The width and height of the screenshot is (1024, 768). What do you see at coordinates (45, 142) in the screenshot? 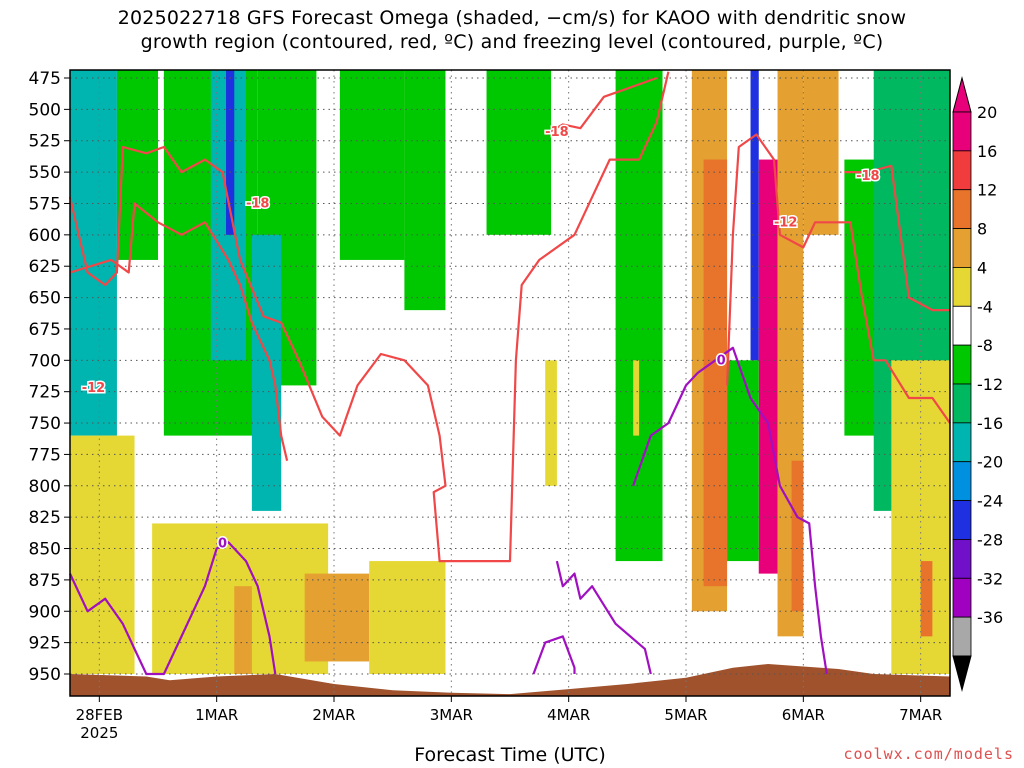
I see `y-tick-label: 525` at bounding box center [45, 142].